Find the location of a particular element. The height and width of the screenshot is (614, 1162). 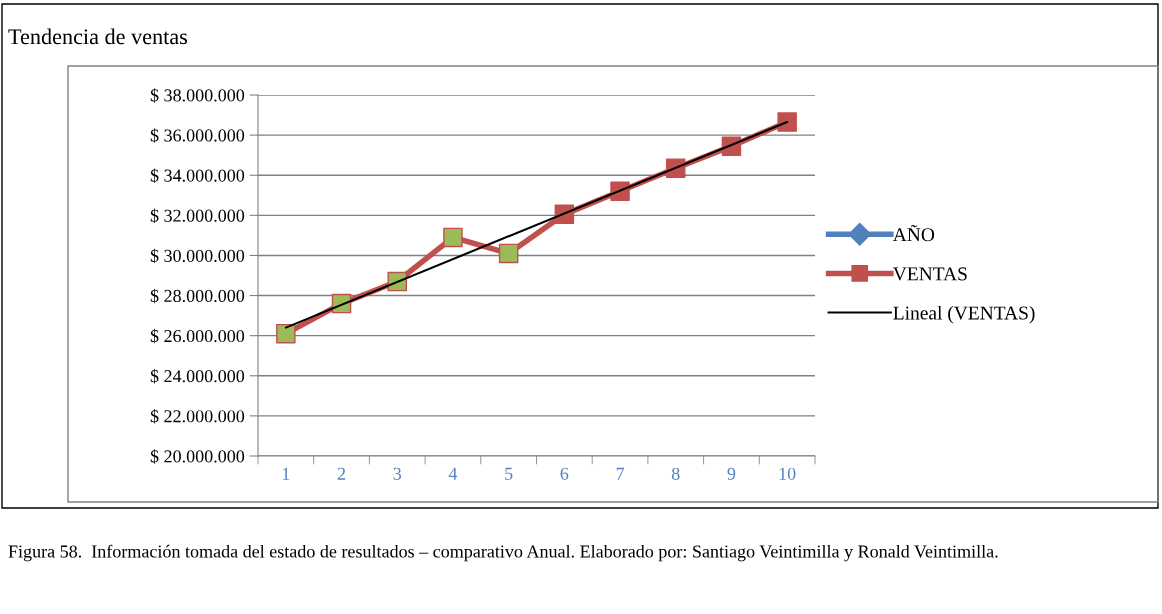

x-tick-label: 4 is located at coordinates (453, 473).